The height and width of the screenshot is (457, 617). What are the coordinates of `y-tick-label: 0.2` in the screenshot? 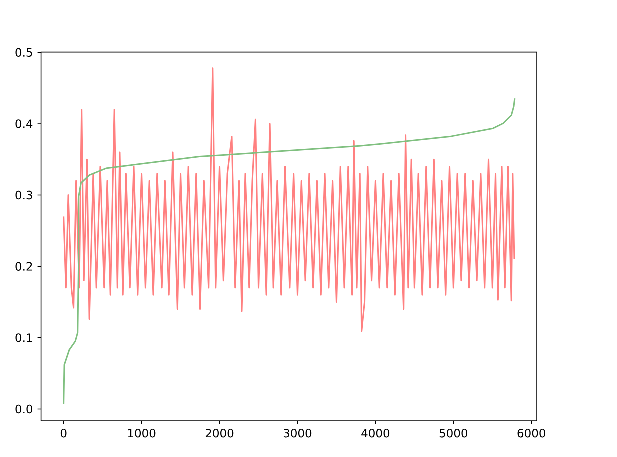 It's located at (24, 266).